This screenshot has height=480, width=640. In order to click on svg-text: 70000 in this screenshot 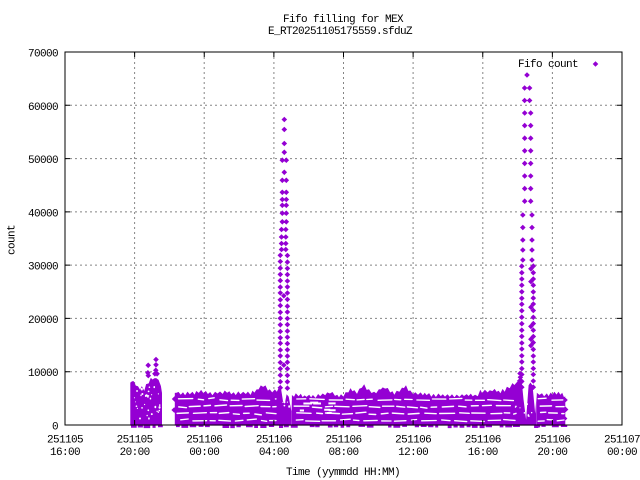, I will do `click(43, 55)`.